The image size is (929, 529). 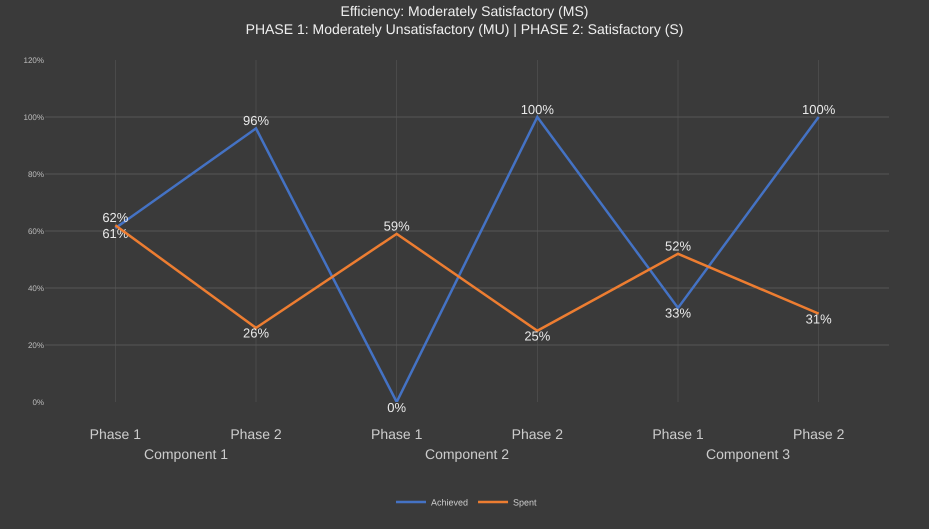 I want to click on text: Component 3, so click(x=748, y=454).